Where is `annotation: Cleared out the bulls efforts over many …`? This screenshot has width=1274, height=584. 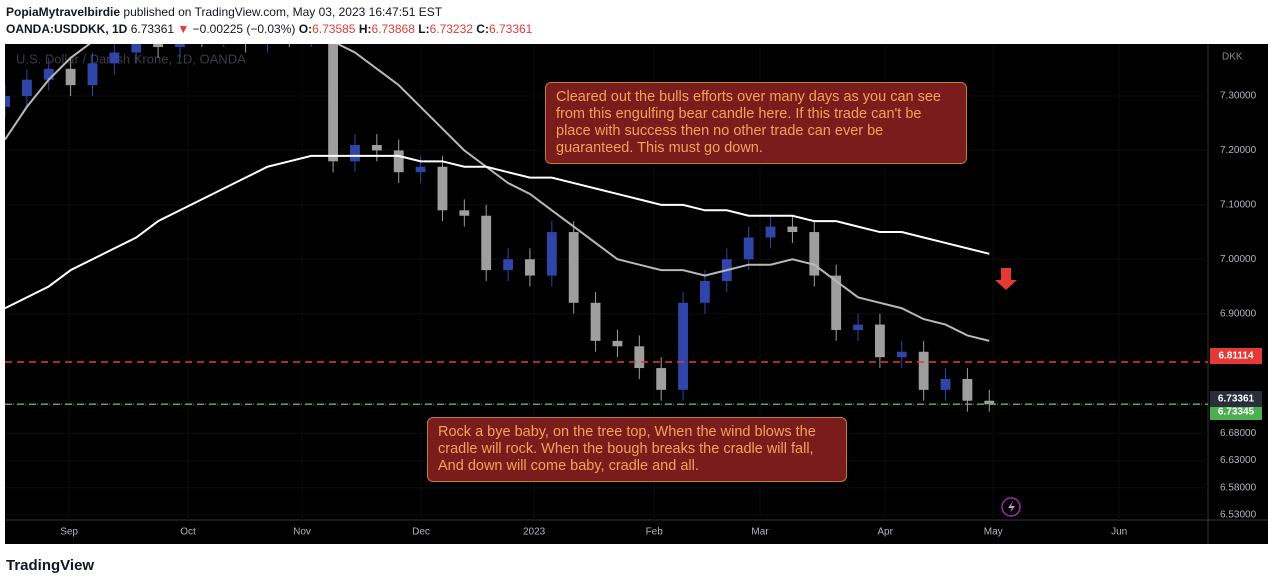
annotation: Cleared out the bulls efforts over many … is located at coordinates (756, 123).